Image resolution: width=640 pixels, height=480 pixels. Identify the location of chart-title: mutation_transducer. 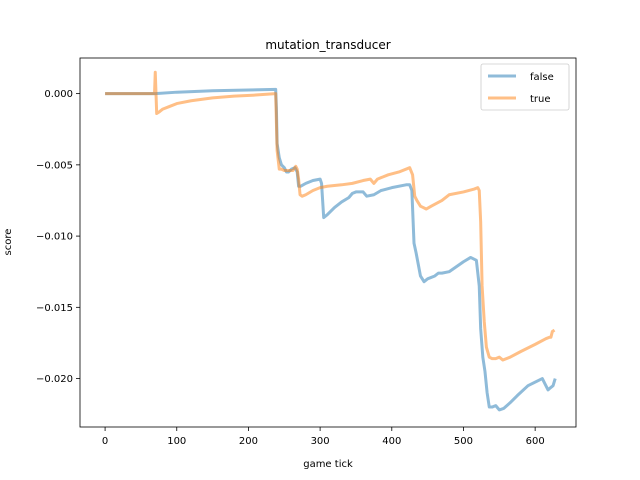
(327, 45).